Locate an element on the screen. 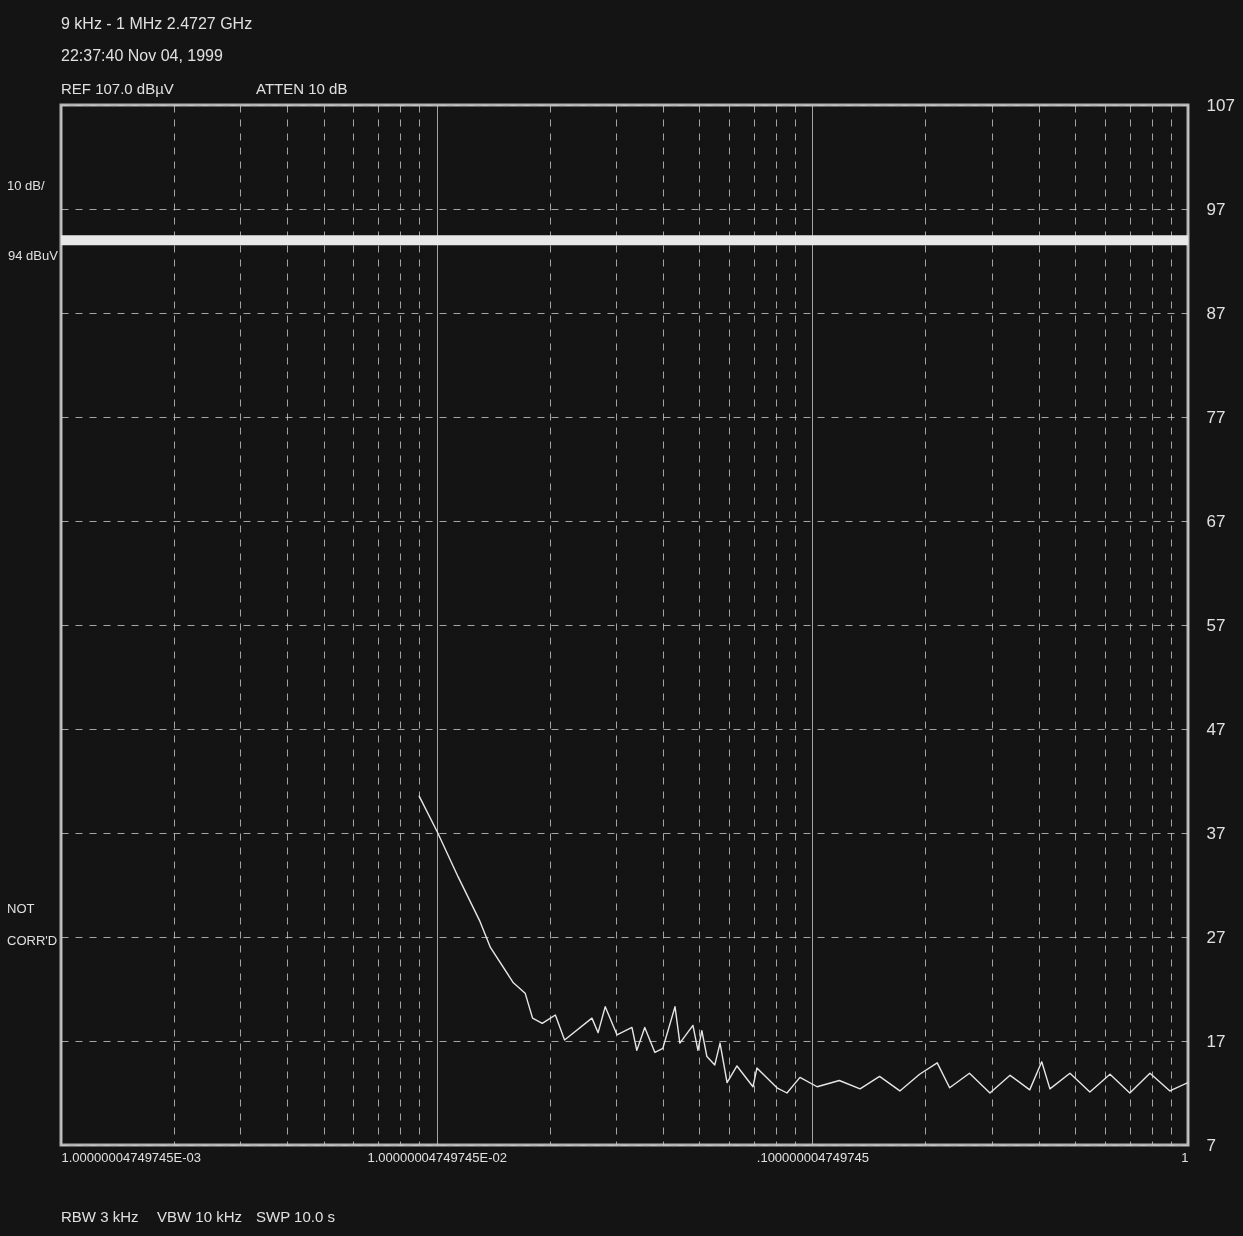 The width and height of the screenshot is (1243, 1236). text: VBW 10 kHz is located at coordinates (200, 1216).